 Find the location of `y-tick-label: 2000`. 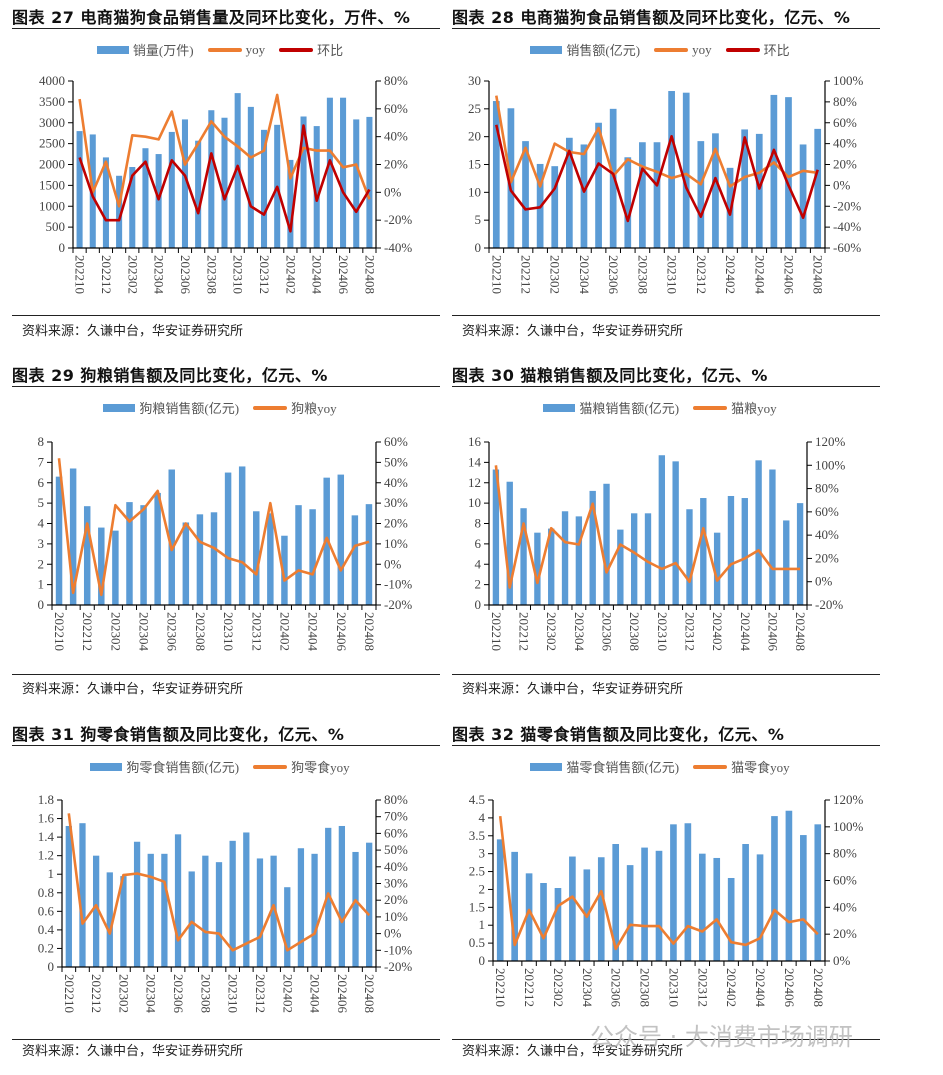

y-tick-label: 2000 is located at coordinates (52, 164).